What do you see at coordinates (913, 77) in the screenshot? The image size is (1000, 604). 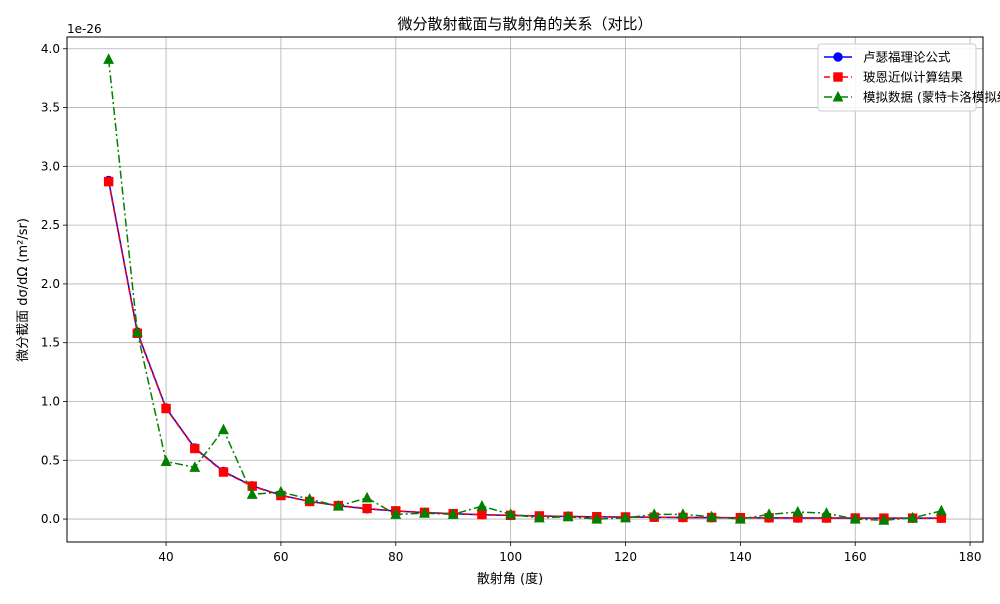 I see `legend-label: 玻恩近似计算结果` at bounding box center [913, 77].